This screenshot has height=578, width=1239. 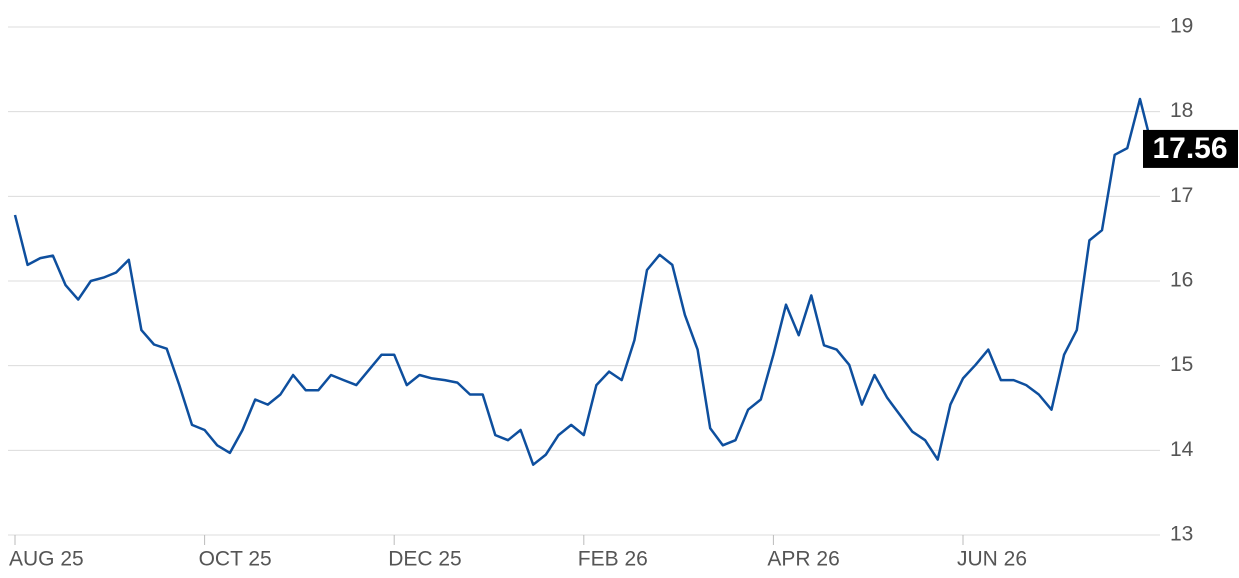 What do you see at coordinates (1182, 449) in the screenshot?
I see `y-tick-label: 14` at bounding box center [1182, 449].